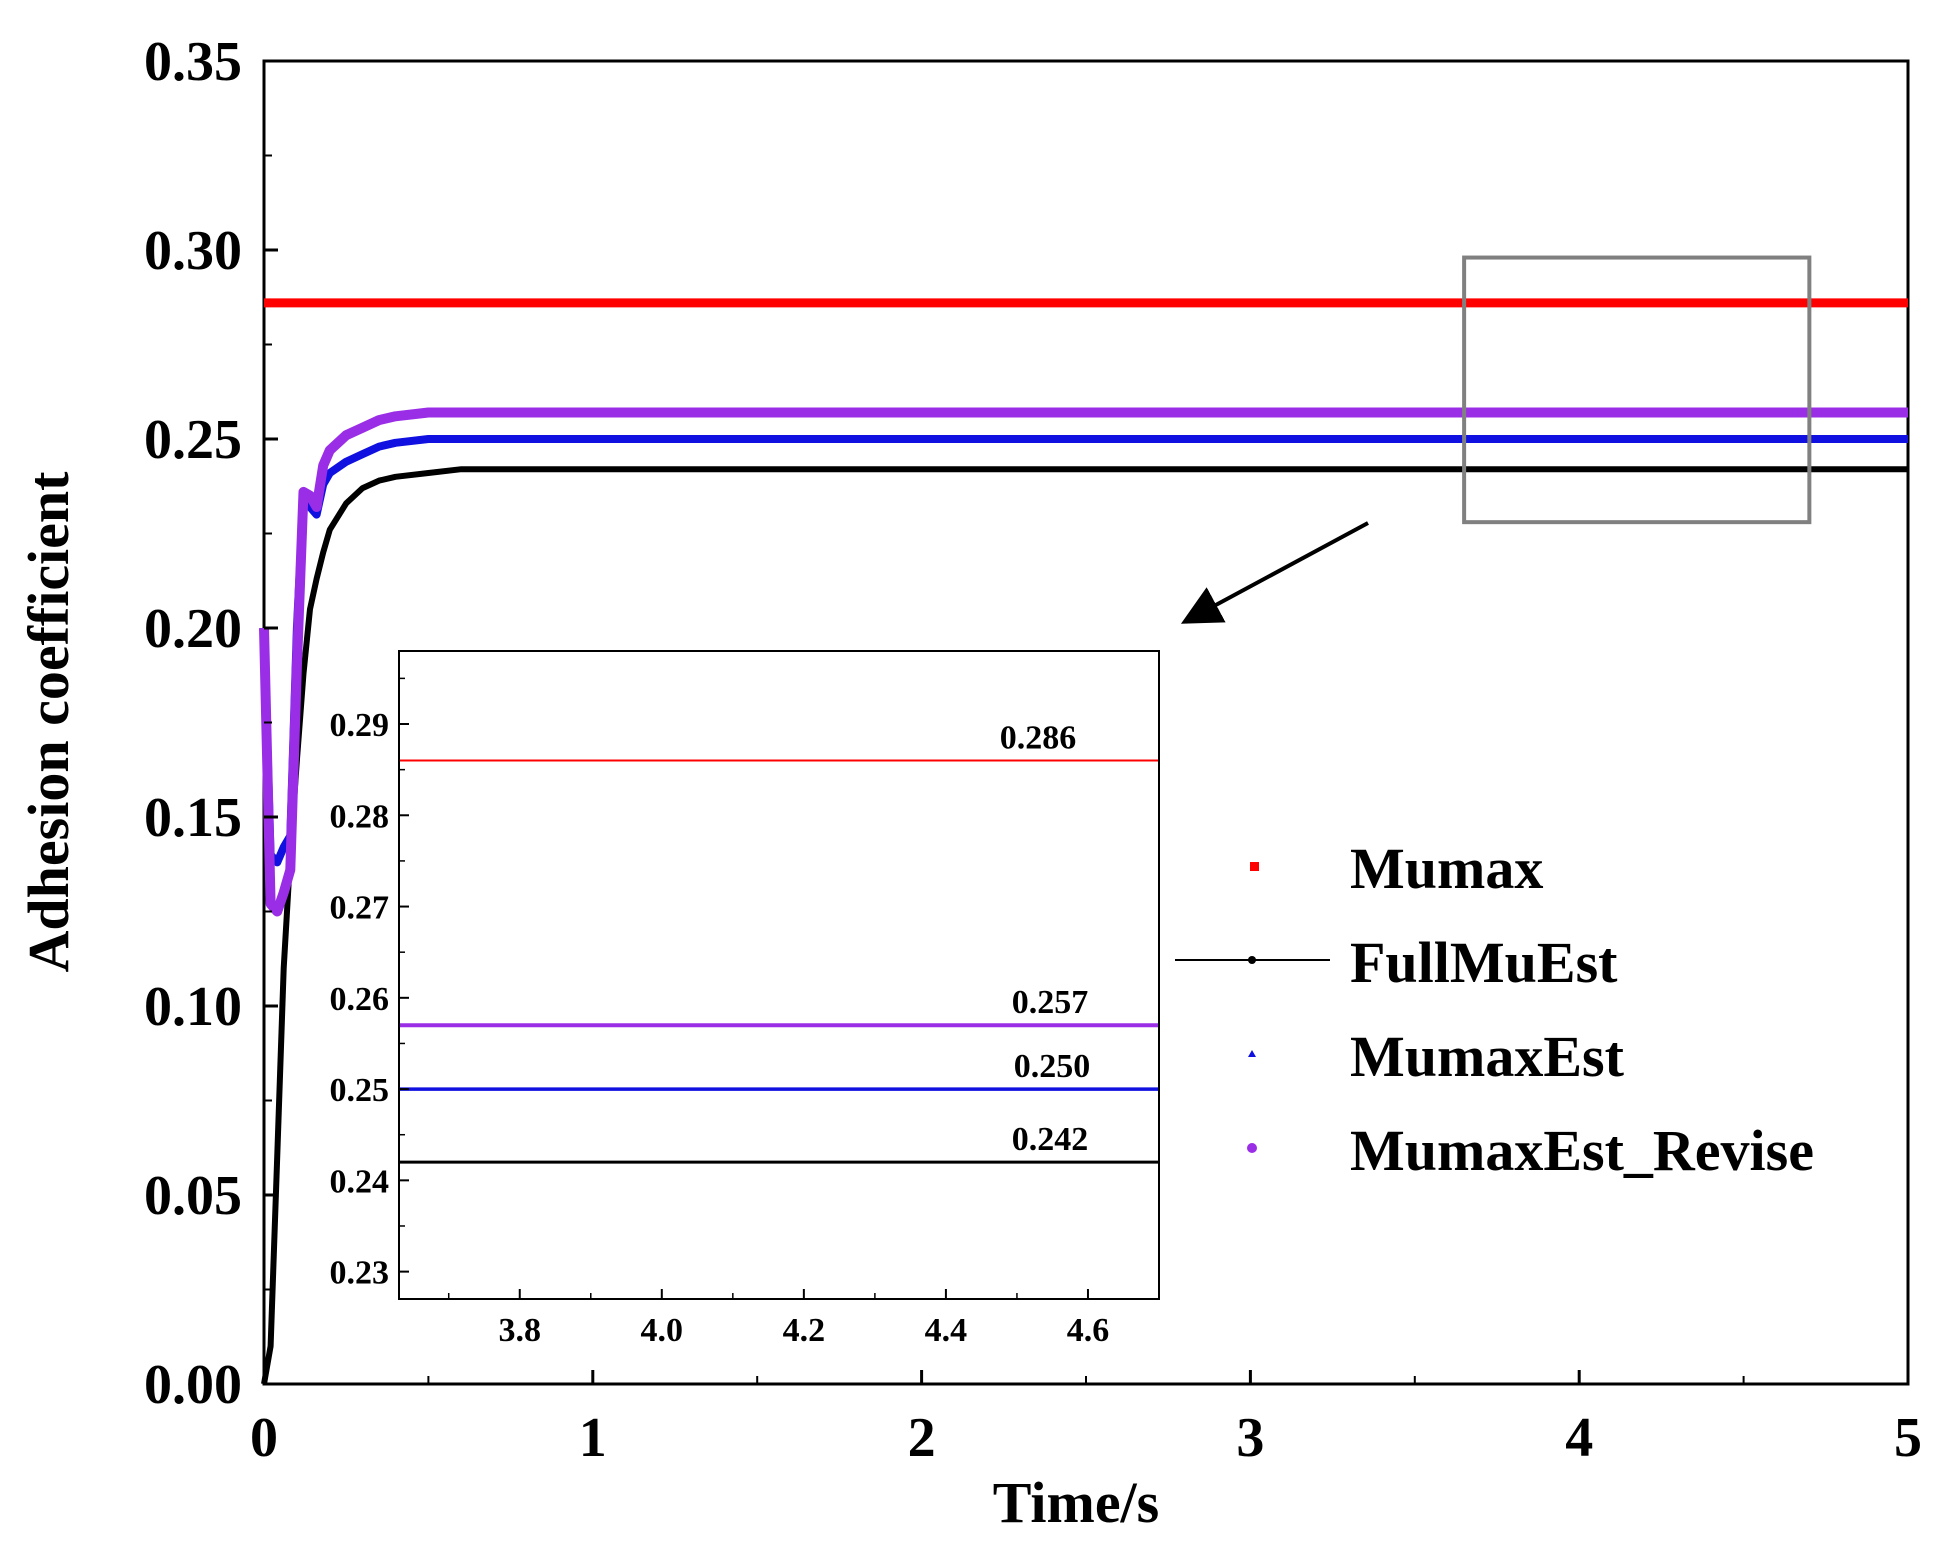 The height and width of the screenshot is (1568, 1951). What do you see at coordinates (193, 62) in the screenshot?
I see `y-tick-label: 0.35` at bounding box center [193, 62].